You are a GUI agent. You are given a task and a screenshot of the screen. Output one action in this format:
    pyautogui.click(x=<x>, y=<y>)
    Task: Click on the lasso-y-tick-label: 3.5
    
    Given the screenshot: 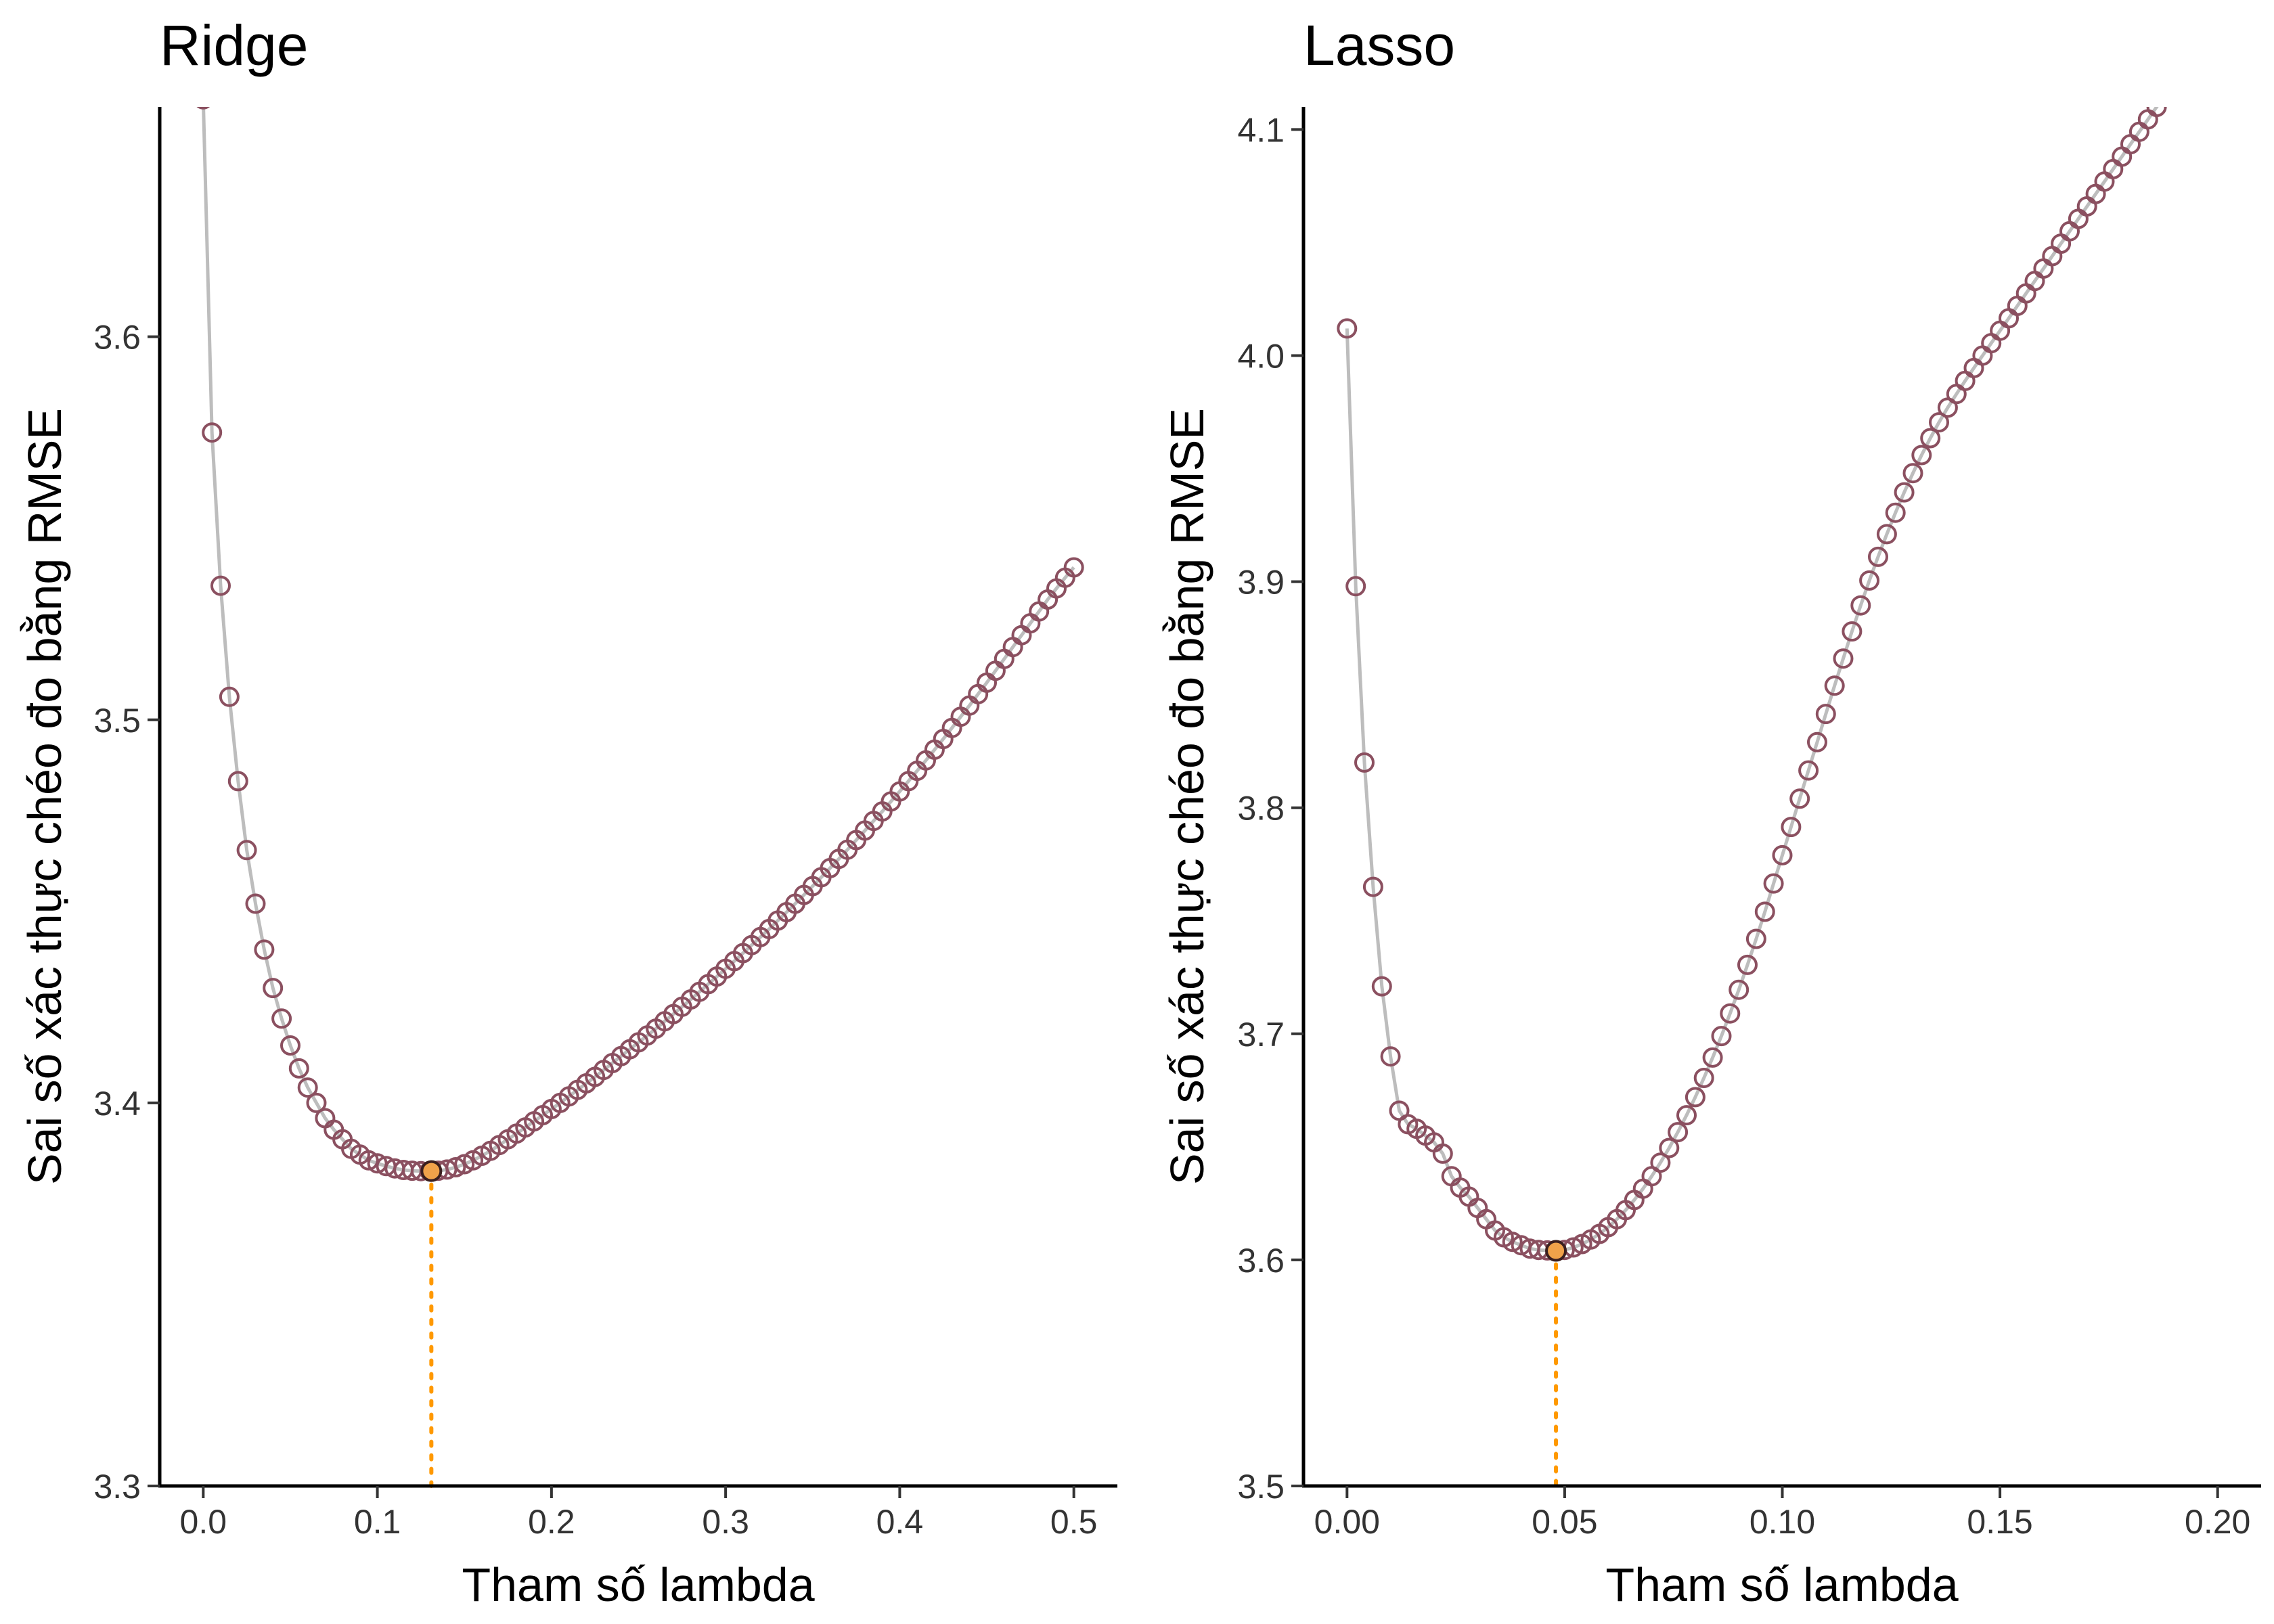 What is the action you would take?
    pyautogui.click(x=1261, y=1487)
    